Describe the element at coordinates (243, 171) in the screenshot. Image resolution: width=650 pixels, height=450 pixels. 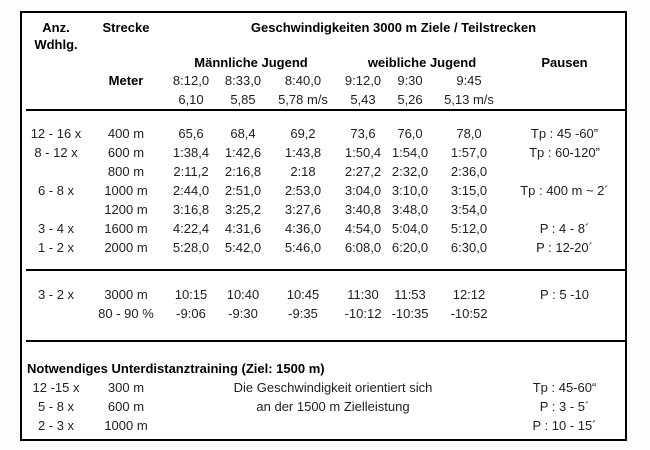
I see `time-cell: 2:16,8` at that location.